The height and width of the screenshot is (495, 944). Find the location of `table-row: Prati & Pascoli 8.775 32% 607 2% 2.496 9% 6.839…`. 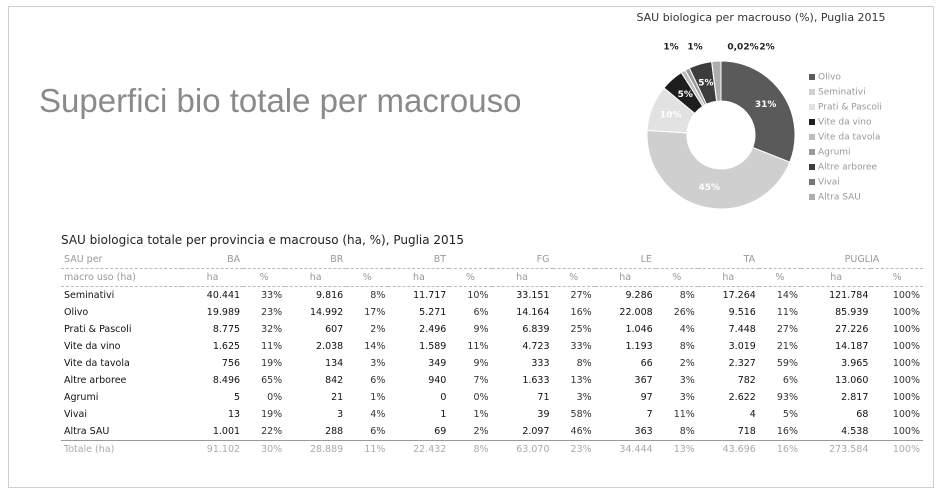

table-row: Prati & Pascoli 8.775 32% 607 2% 2.496 9% 6.839… is located at coordinates (492, 329).